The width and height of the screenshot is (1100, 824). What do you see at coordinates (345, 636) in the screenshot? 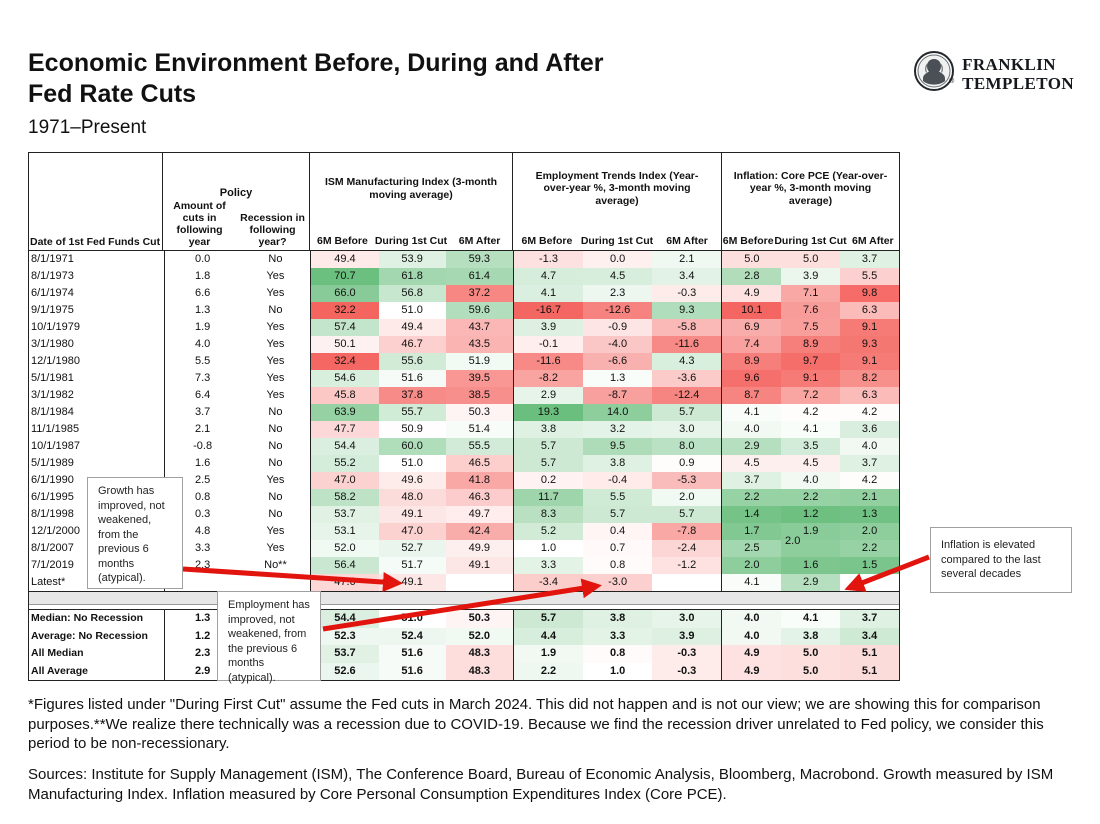
I see `table-cell: 52.3` at bounding box center [345, 636].